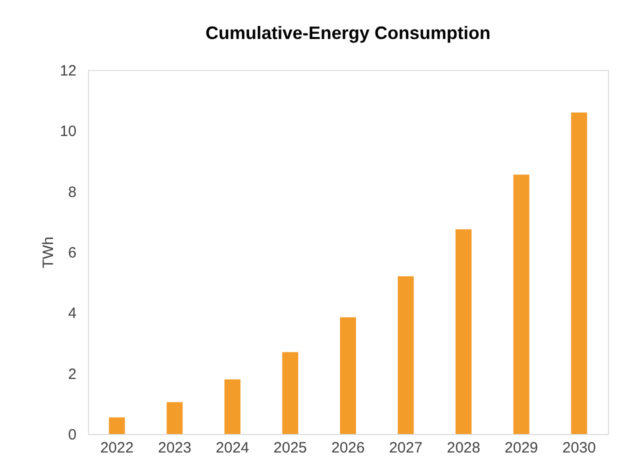 Image resolution: width=628 pixels, height=475 pixels. What do you see at coordinates (233, 448) in the screenshot?
I see `x-tick-label: 2024` at bounding box center [233, 448].